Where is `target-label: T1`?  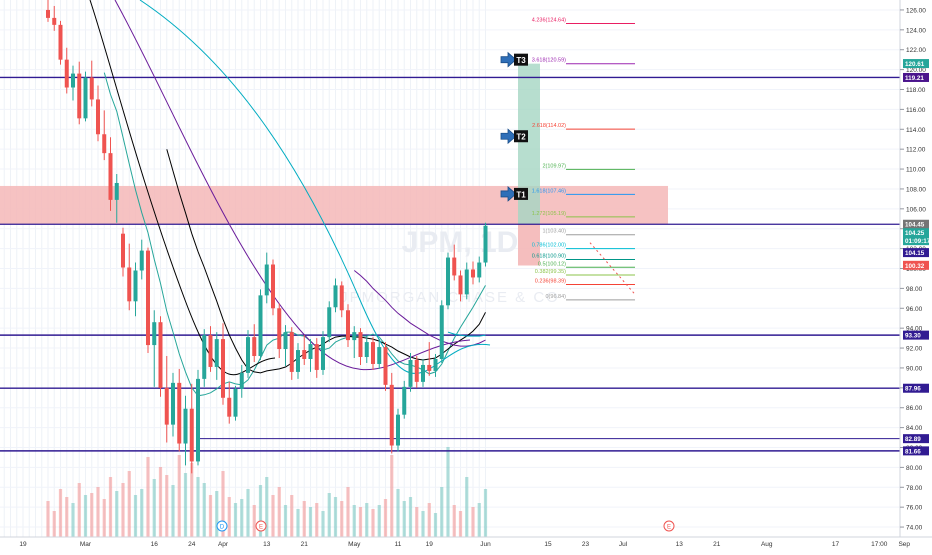
target-label: T1 is located at coordinates (521, 194).